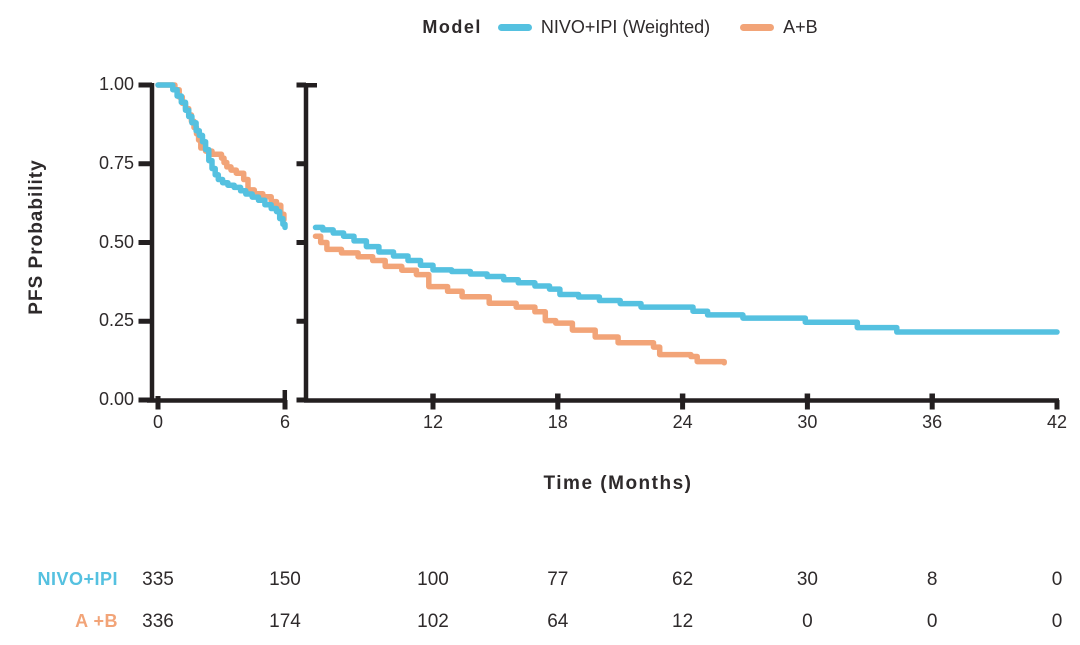  Describe the element at coordinates (557, 422) in the screenshot. I see `x-tick-label: 18` at that location.